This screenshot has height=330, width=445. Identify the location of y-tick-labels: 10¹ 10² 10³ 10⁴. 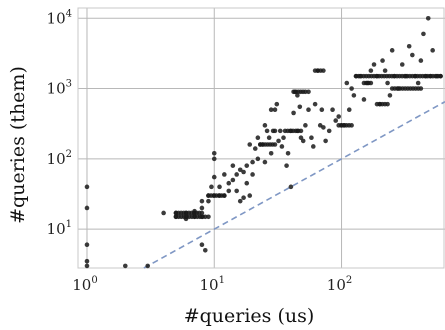
(59, 123).